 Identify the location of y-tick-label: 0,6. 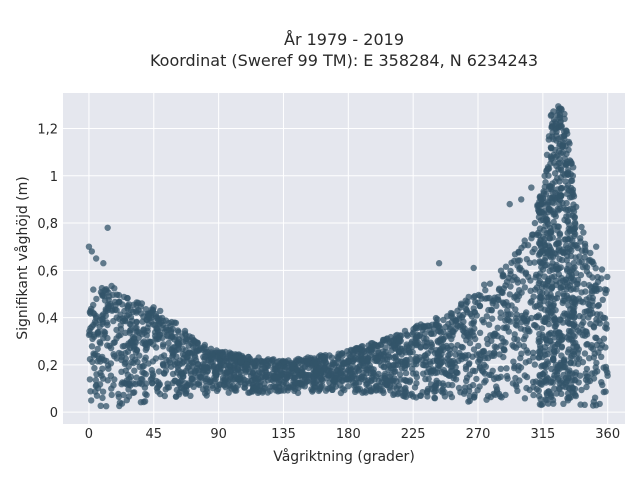
(47, 271).